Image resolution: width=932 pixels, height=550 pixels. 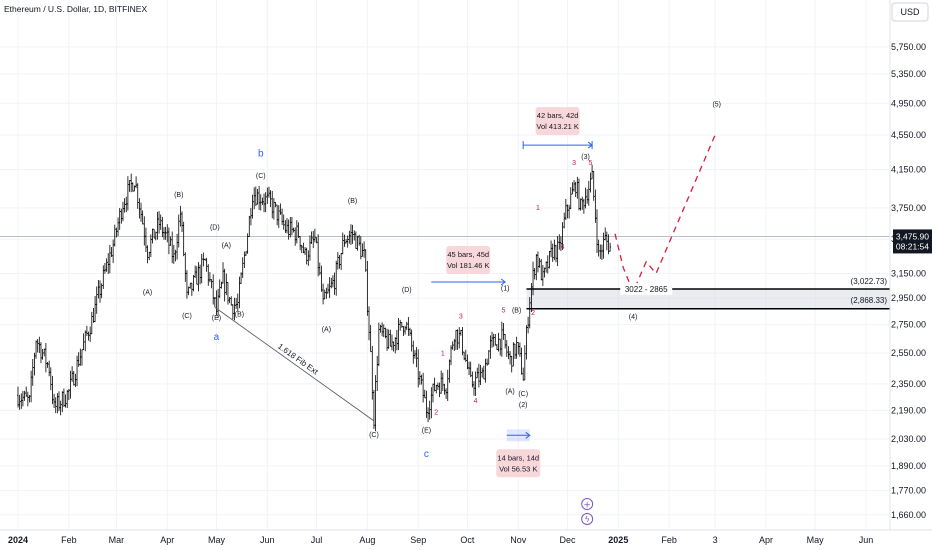 I want to click on zone-bottom-label: (2,868.33), so click(x=869, y=300).